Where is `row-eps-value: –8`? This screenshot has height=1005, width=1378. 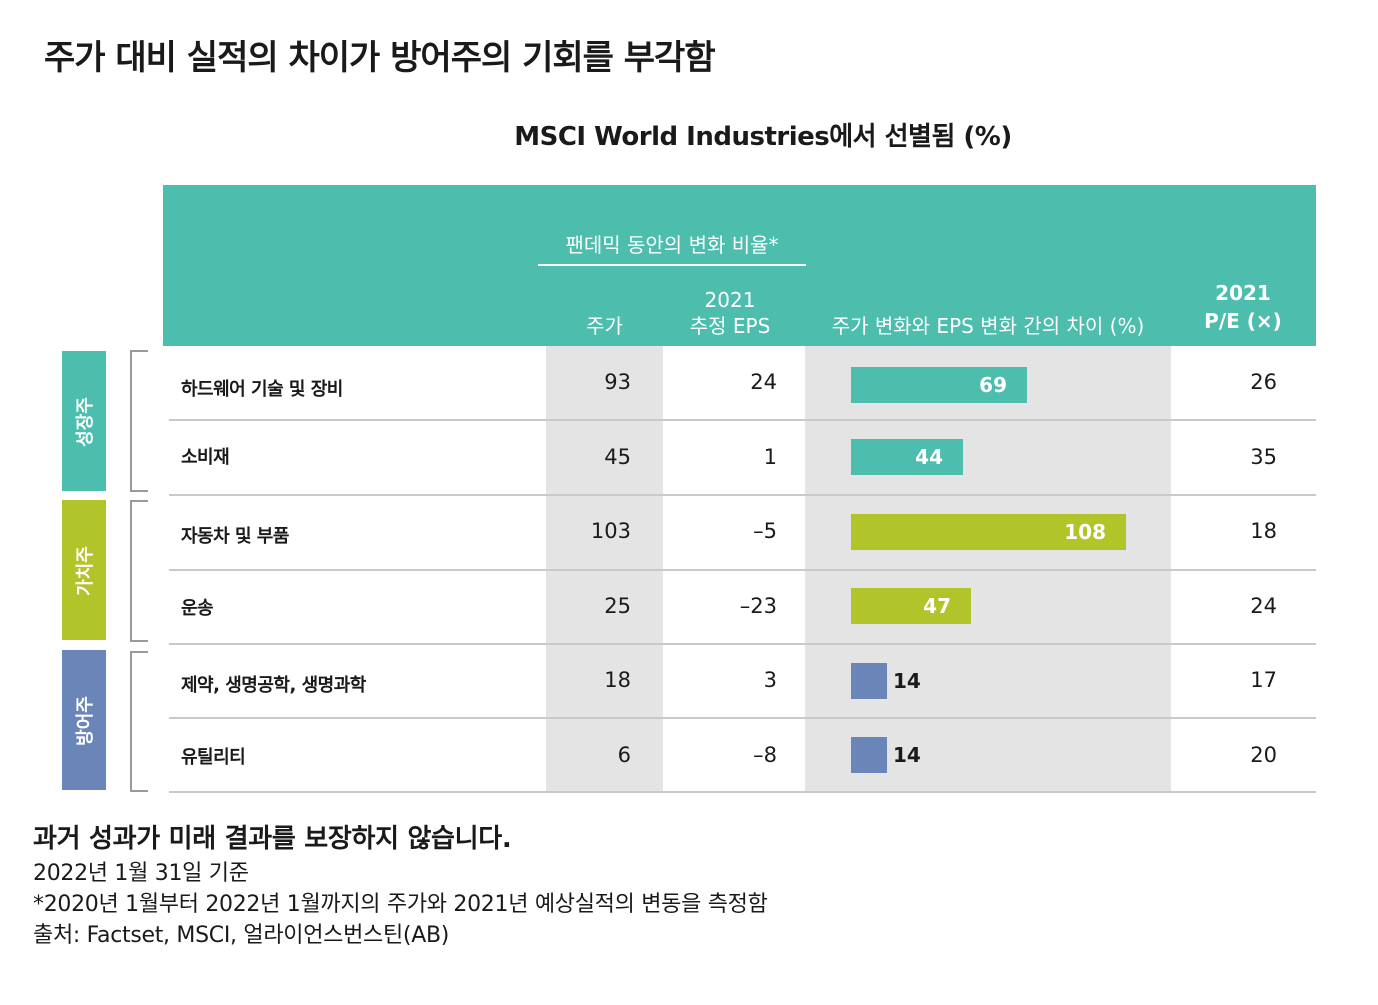
row-eps-value: –8 is located at coordinates (765, 755).